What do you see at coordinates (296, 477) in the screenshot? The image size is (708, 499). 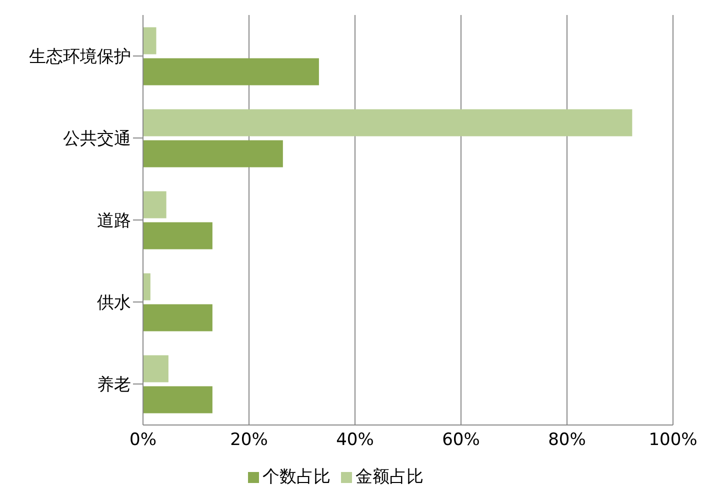 I see `legend-label: 个数占比` at bounding box center [296, 477].